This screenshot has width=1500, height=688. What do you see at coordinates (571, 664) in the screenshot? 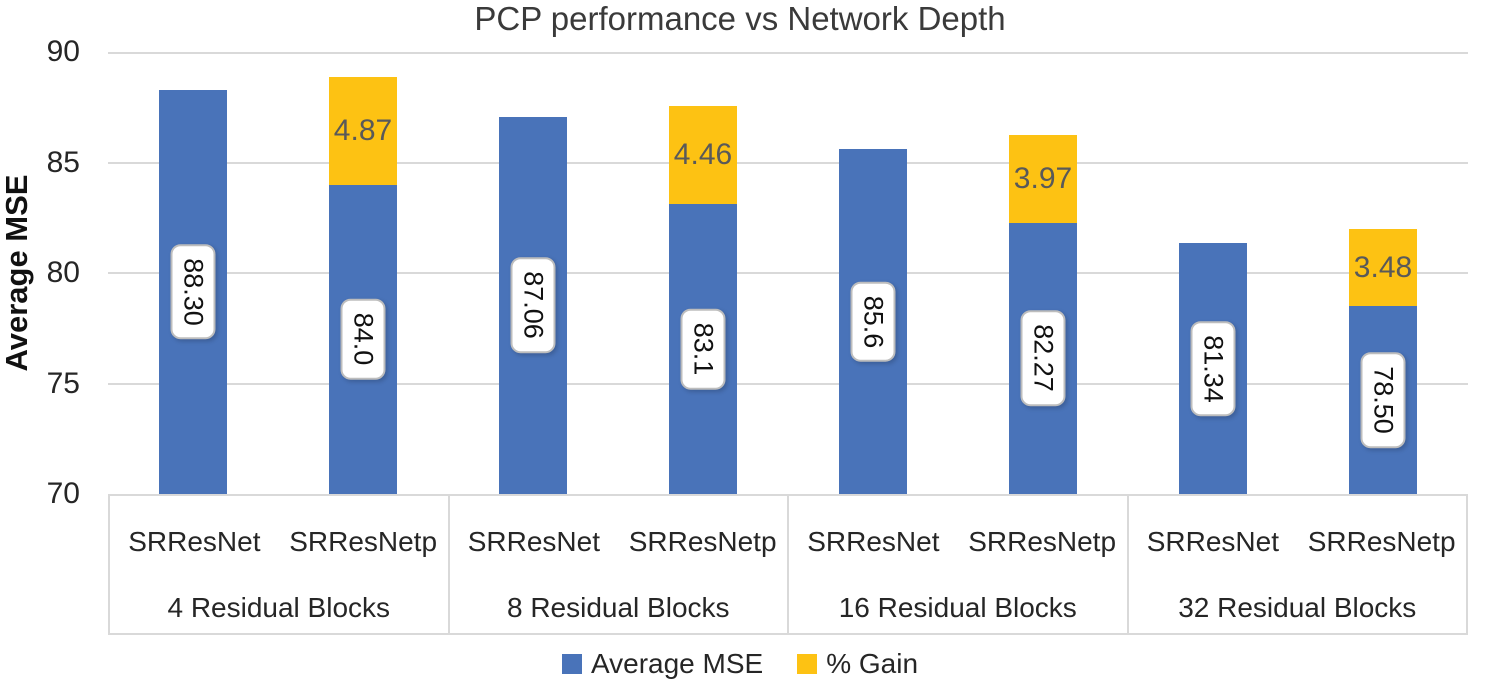
I see `average-mse-swatch-icon` at bounding box center [571, 664].